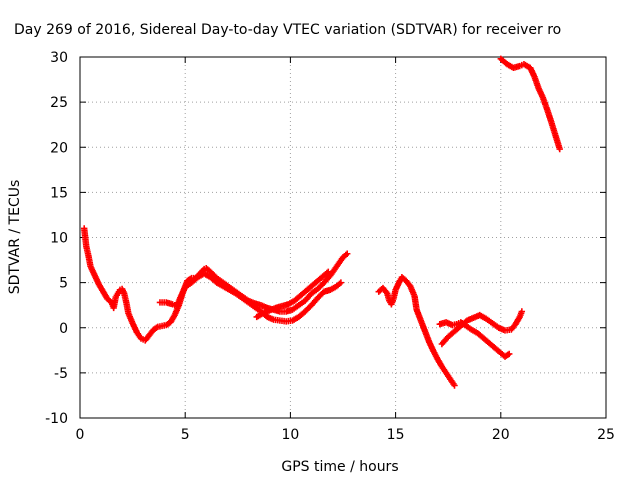  Describe the element at coordinates (61, 374) in the screenshot. I see `y-tick-label: -5` at that location.